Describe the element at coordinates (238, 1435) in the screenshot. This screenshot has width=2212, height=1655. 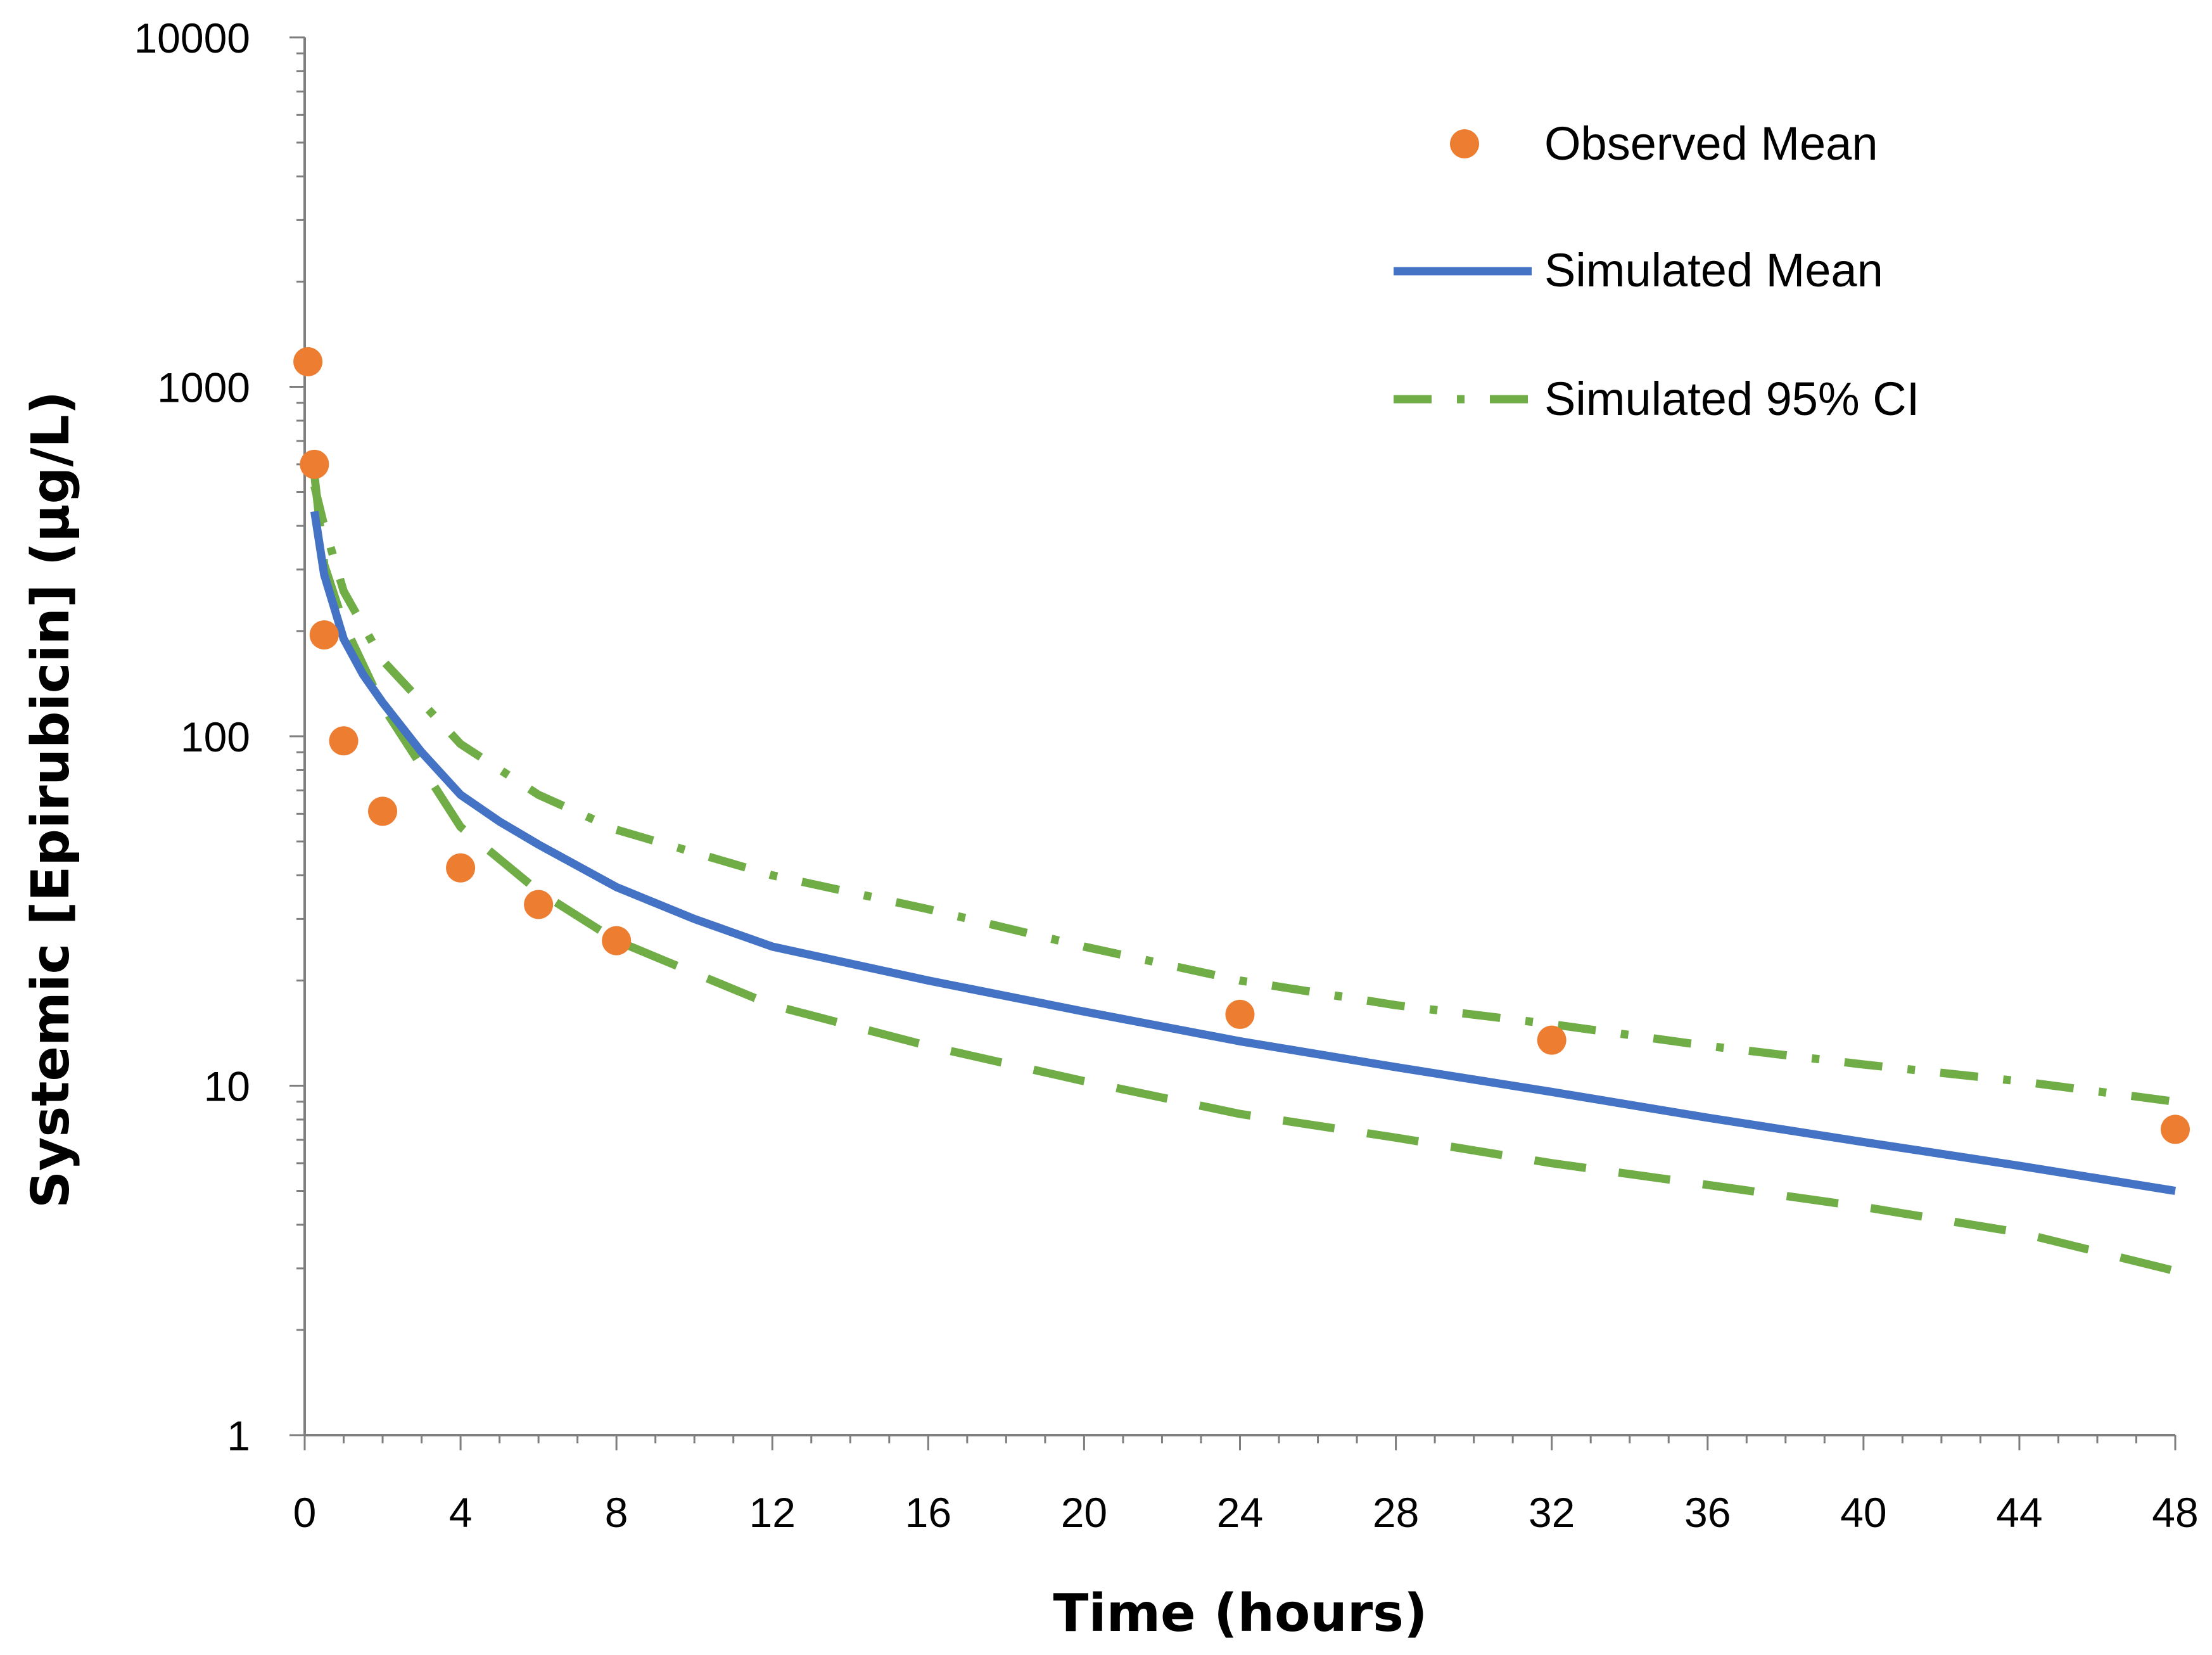
I see `y-tick-label: 1` at that location.